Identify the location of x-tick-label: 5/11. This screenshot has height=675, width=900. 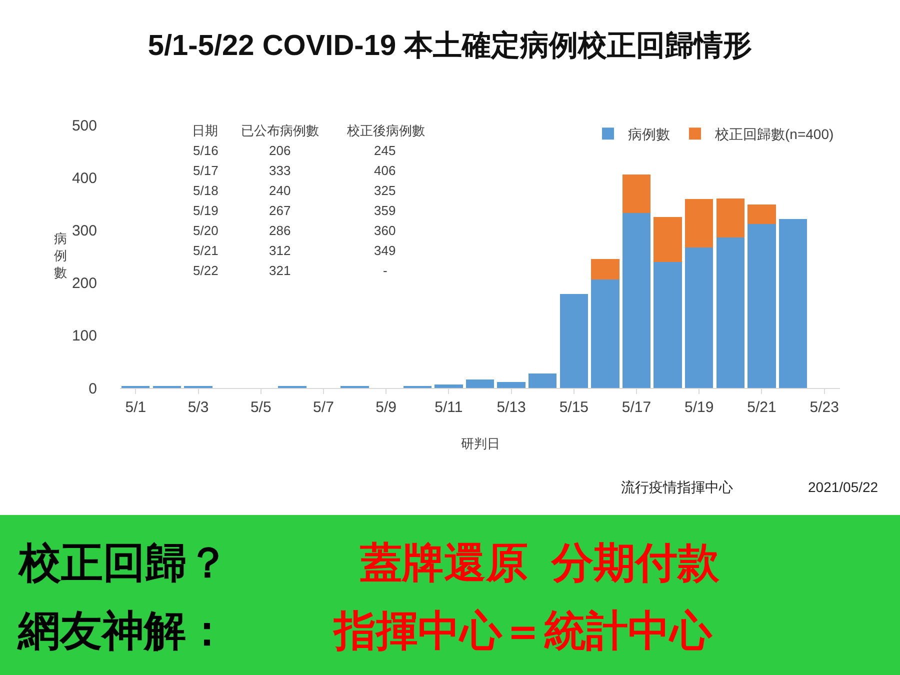
(448, 407).